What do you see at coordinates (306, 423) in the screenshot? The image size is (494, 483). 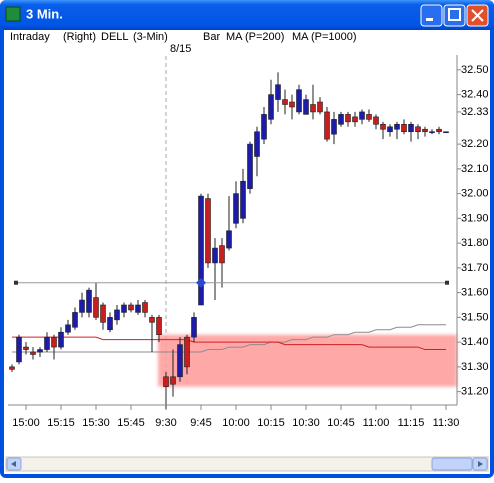 I see `x-tick-label: 10:30` at bounding box center [306, 423].